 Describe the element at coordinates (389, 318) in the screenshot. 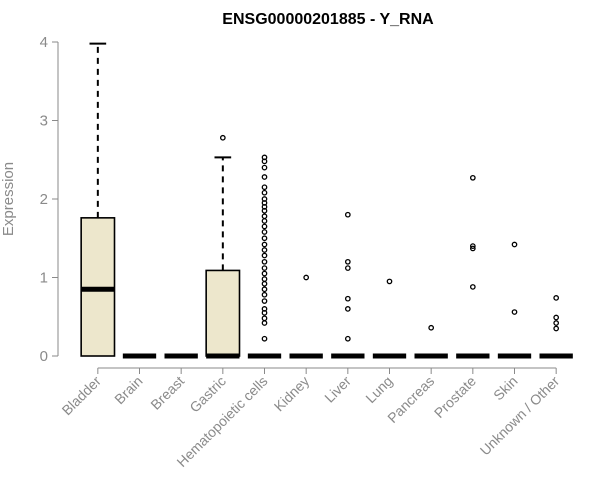

I see `box-lung` at that location.